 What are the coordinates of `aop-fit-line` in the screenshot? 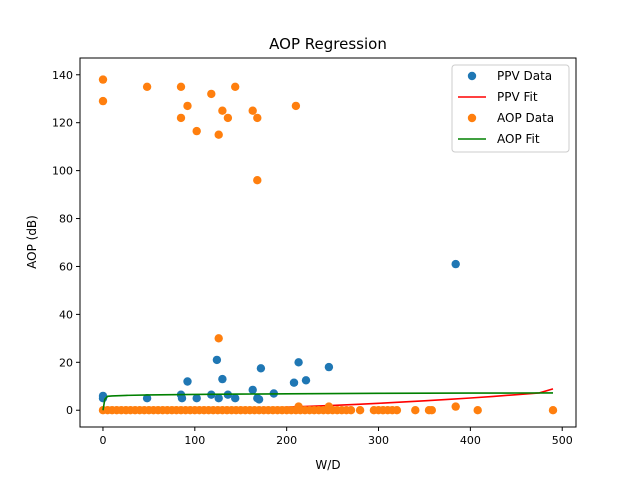 It's located at (328, 401).